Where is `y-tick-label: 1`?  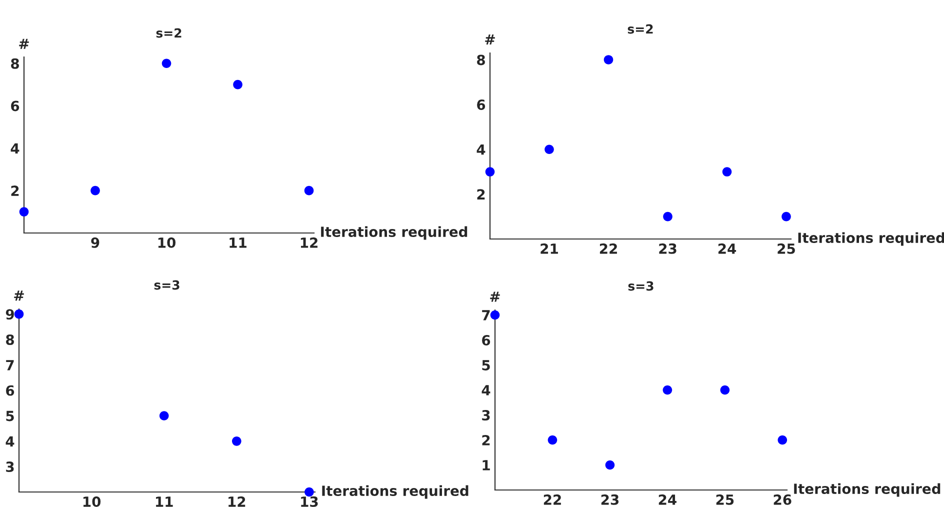
y-tick-label: 1 is located at coordinates (486, 465).